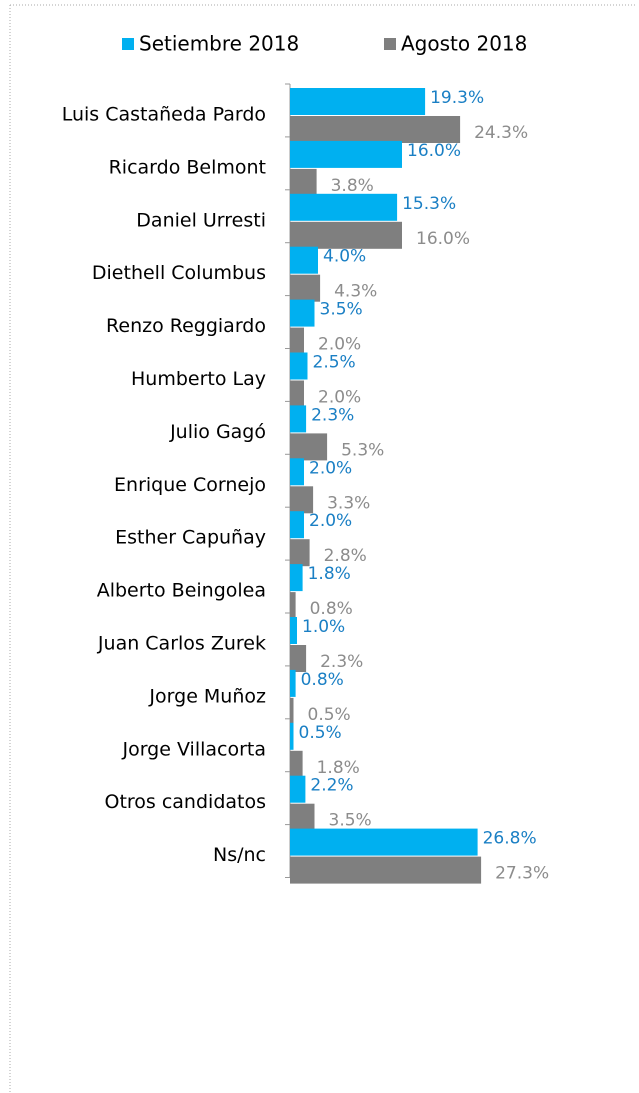 This screenshot has height=1093, width=639. Describe the element at coordinates (219, 44) in the screenshot. I see `legend-label: Setiembre 2018` at that location.